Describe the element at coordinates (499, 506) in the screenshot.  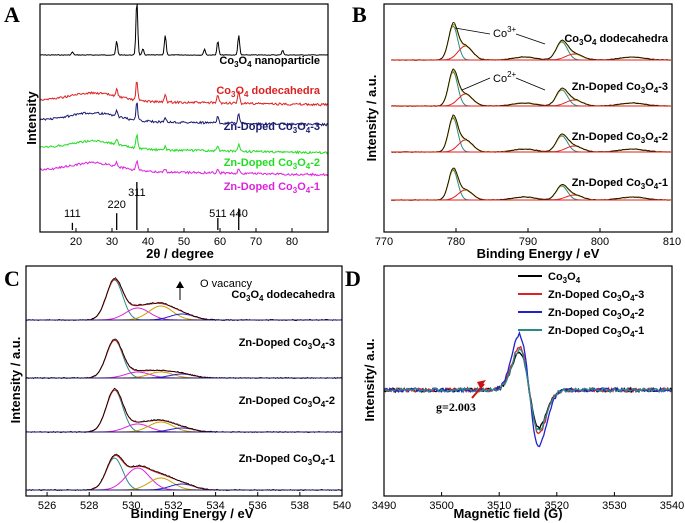
I see `panel-d-x-tick-label-2: 3510` at that location.